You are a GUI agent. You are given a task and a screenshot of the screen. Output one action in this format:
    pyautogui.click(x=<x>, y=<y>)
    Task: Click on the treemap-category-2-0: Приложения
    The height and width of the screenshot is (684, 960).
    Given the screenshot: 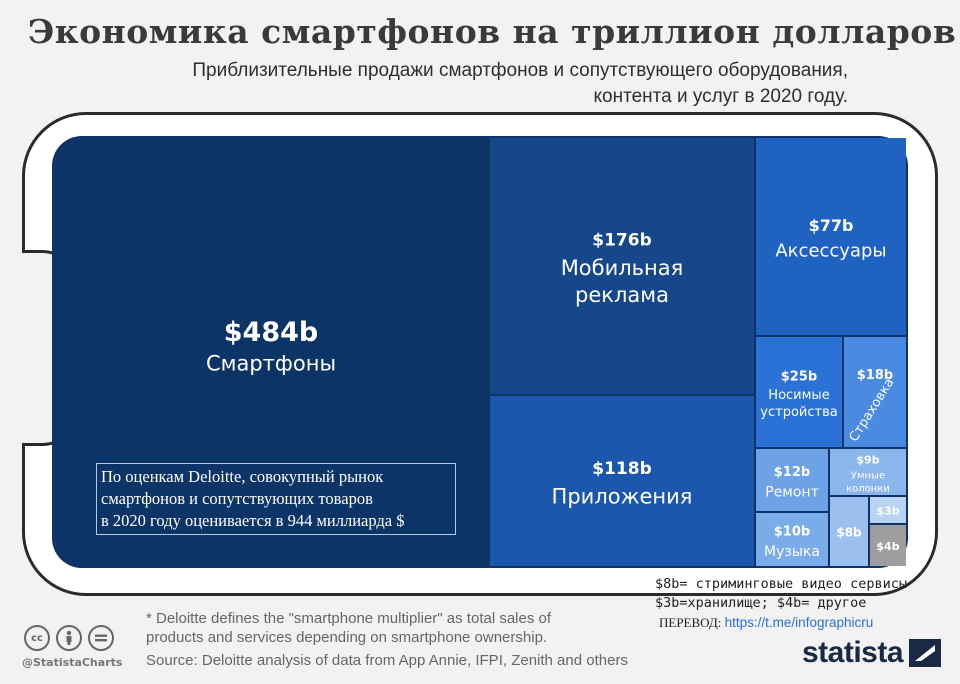 What is the action you would take?
    pyautogui.click(x=622, y=496)
    